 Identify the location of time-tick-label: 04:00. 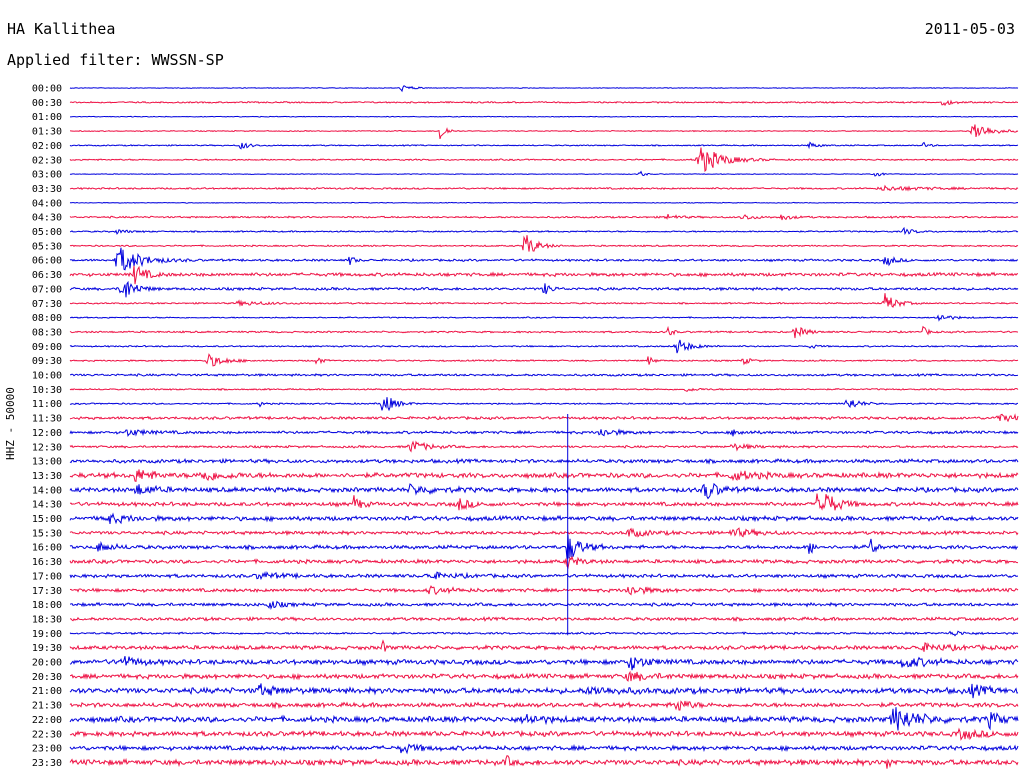
(47, 203).